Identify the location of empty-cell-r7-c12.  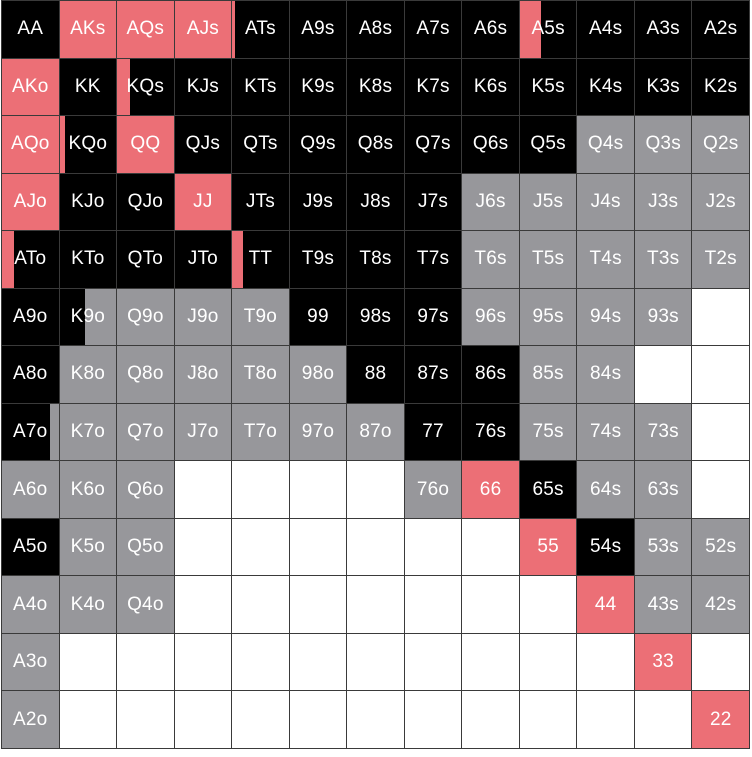
(720, 432).